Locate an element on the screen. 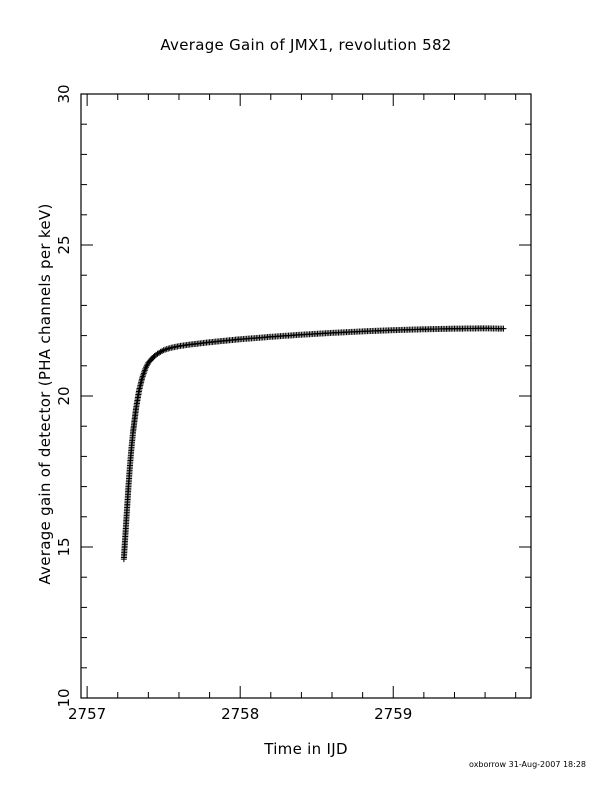  y-tick-label: 10 is located at coordinates (64, 697).